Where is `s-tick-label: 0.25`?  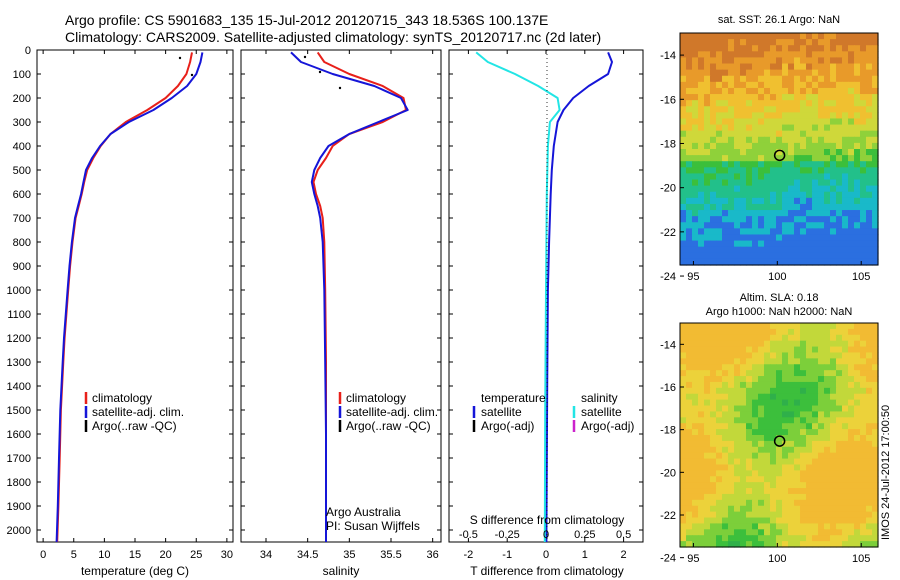 s-tick-label: 0.25 is located at coordinates (584, 535).